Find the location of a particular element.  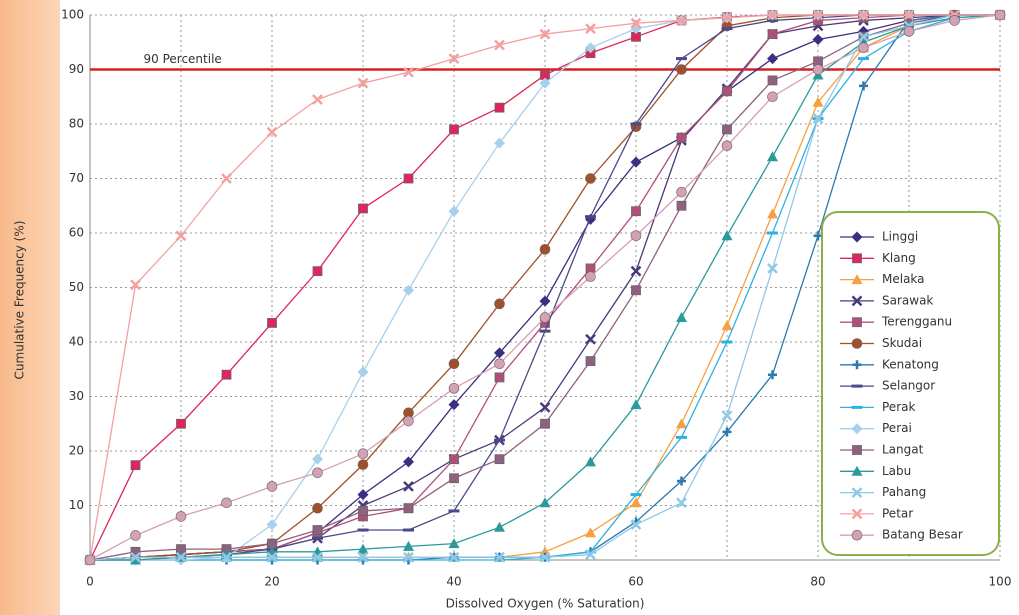

legend-label: Terengganu is located at coordinates (916, 322).